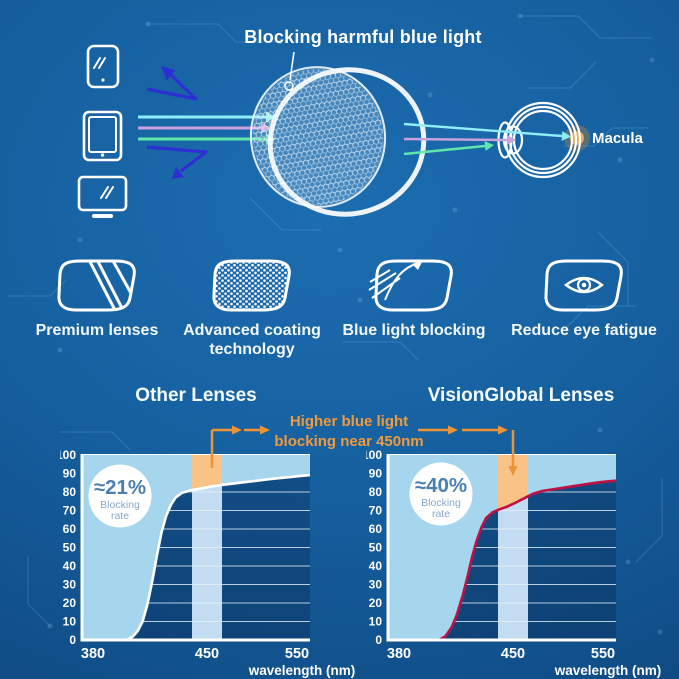 This screenshot has height=679, width=679. I want to click on chart-title-visionglobal-lenses: VisionGlobal Lenses, so click(521, 395).